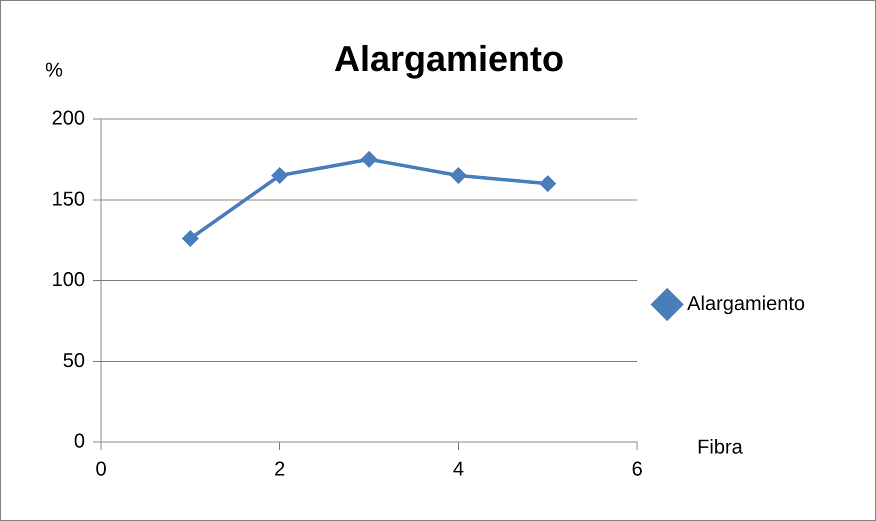 The image size is (876, 521). Describe the element at coordinates (449, 58) in the screenshot. I see `chart-title: Alargamiento` at that location.